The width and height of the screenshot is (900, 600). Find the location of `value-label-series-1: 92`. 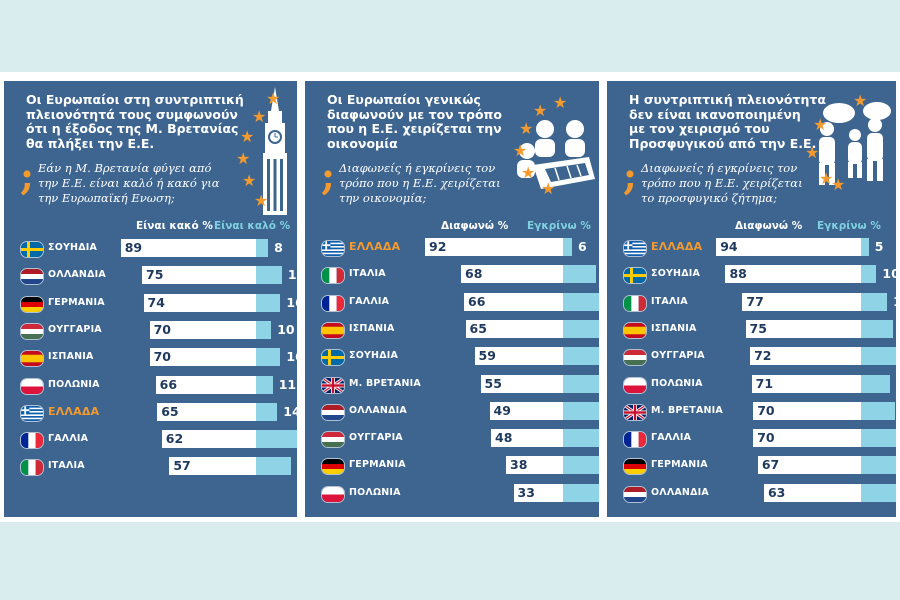

value-label-series-1: 92 is located at coordinates (438, 246).